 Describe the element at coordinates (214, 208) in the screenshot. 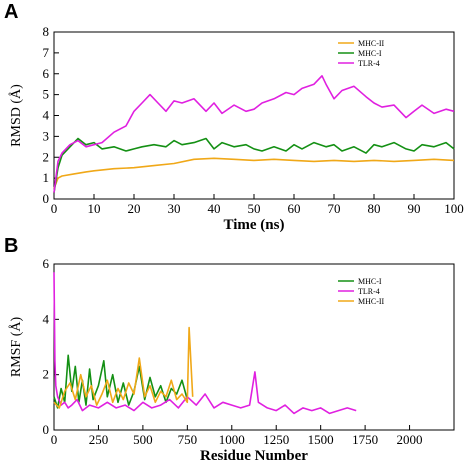

I see `x-tick-label: 40` at that location.